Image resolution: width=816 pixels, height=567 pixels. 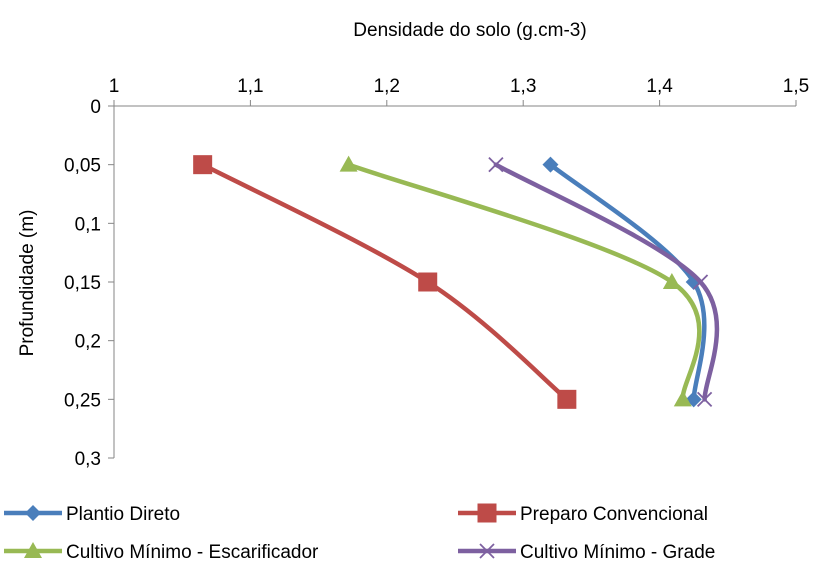 What do you see at coordinates (192, 552) in the screenshot?
I see `legend-label: Cultivo Mínimo - Escarificador` at bounding box center [192, 552].